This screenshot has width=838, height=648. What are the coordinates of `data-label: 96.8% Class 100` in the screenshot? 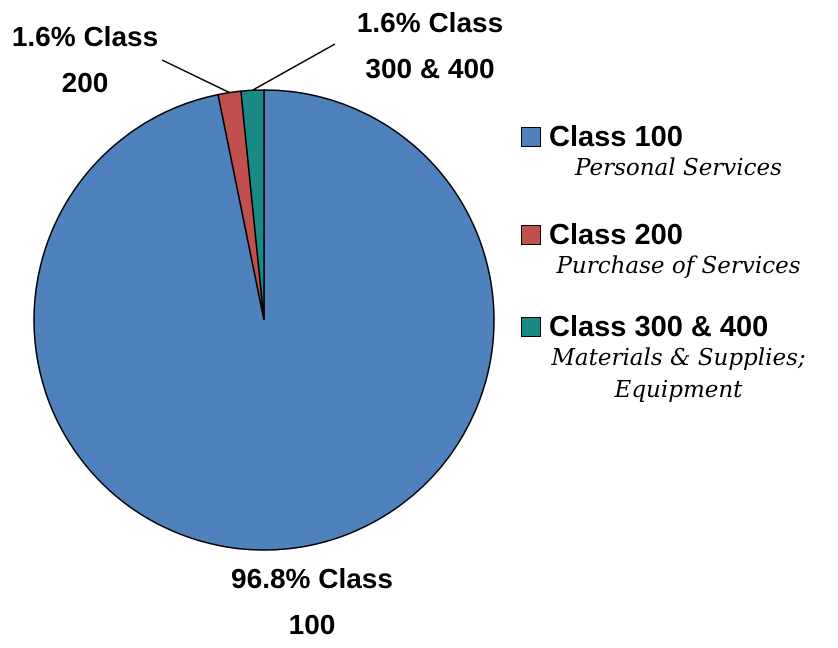 It's located at (312, 602).